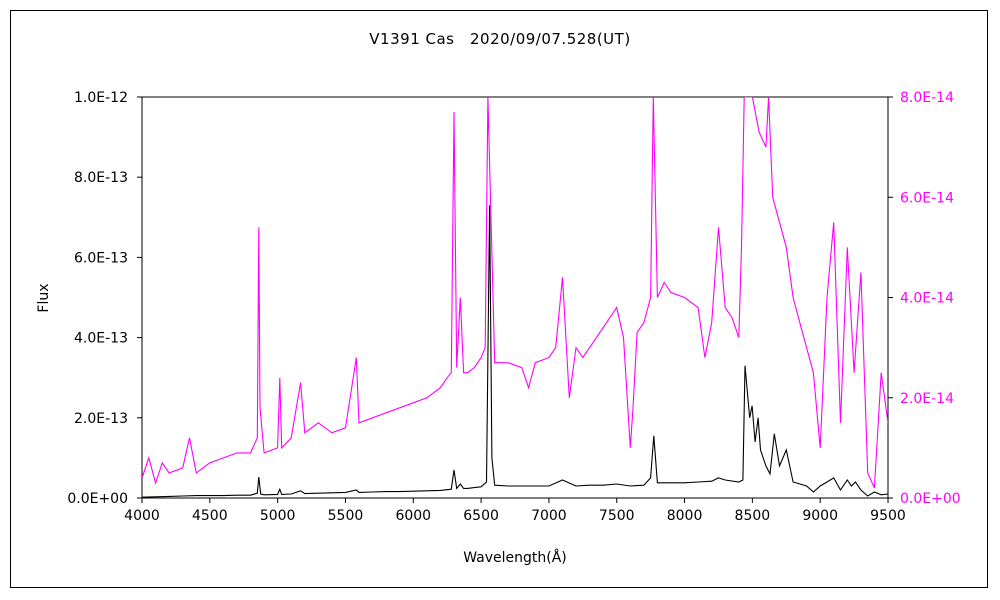  Describe the element at coordinates (927, 299) in the screenshot. I see `right-y-tick-label: 4.0E-14` at that location.